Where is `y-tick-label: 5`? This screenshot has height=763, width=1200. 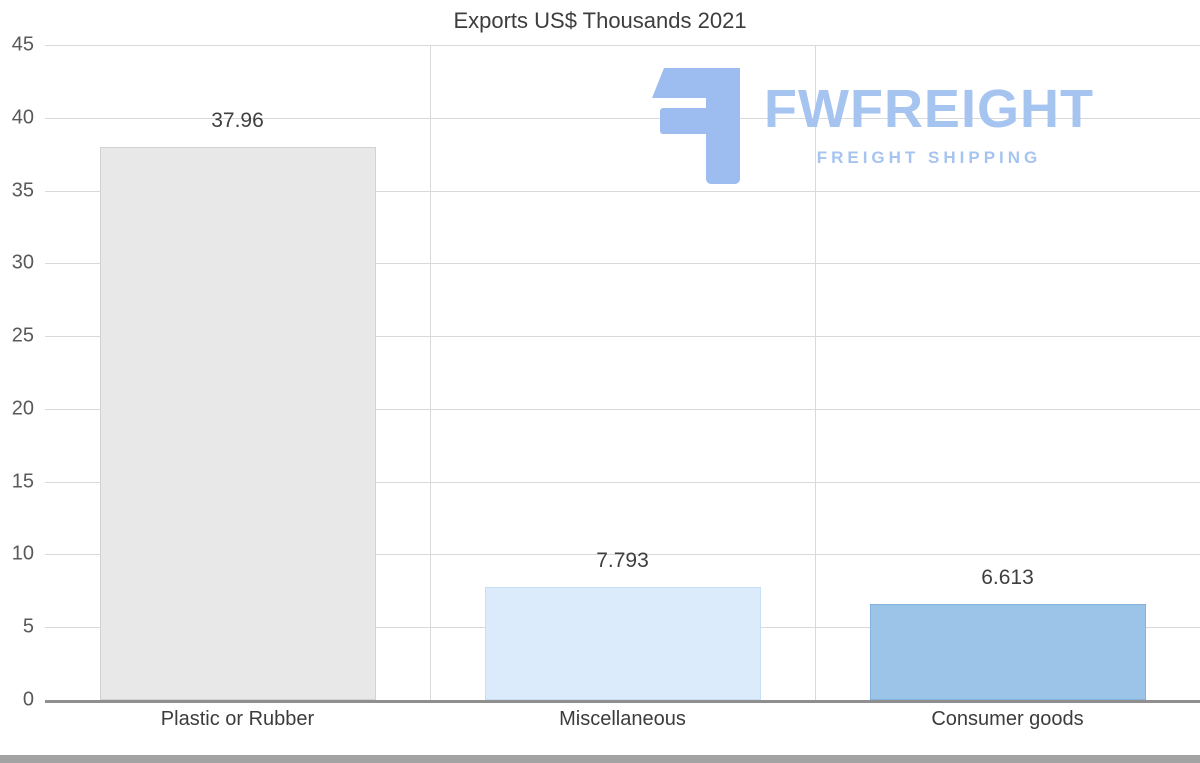
y-tick-label: 5 is located at coordinates (28, 626).